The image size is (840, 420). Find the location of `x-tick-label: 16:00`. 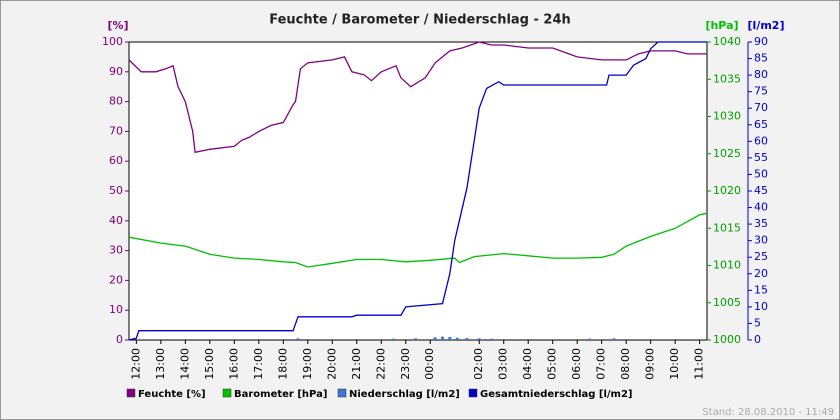

x-tick-label: 16:00 is located at coordinates (233, 364).